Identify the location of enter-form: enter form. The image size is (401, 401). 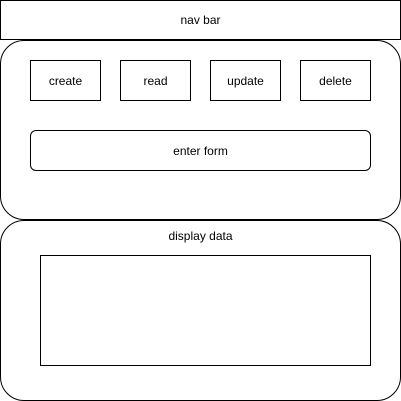
(200, 150).